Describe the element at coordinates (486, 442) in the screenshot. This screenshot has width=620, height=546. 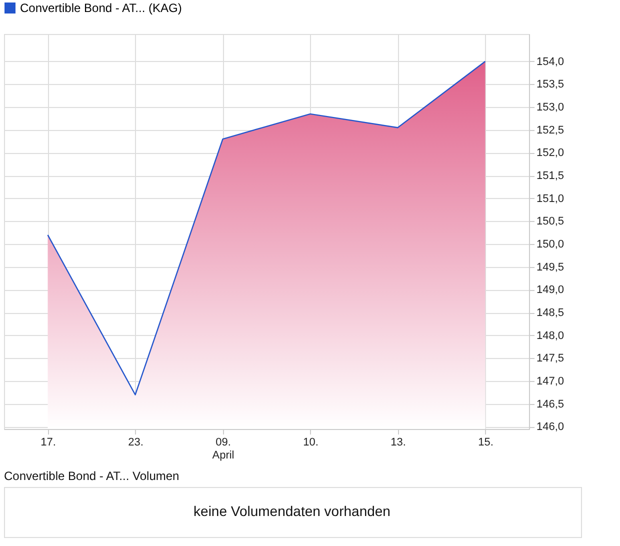
I see `x-tick-label: 15.` at that location.